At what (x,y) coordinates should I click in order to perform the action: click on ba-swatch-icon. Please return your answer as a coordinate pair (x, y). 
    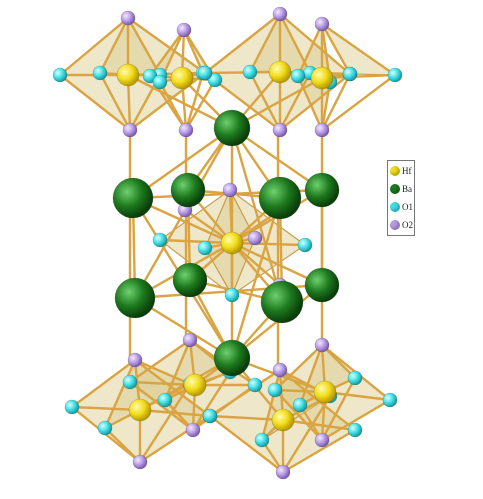
    Looking at the image, I should click on (395, 189).